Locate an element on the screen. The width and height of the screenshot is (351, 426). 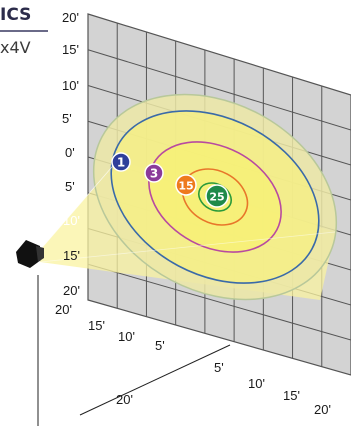
svg-text: 25 is located at coordinates (216, 197).